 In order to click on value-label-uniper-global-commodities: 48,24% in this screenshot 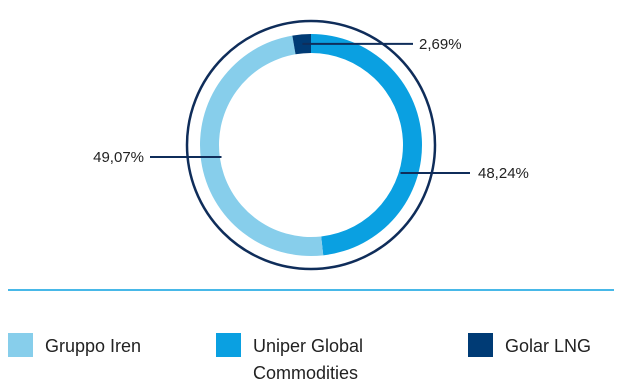, I will do `click(503, 173)`.